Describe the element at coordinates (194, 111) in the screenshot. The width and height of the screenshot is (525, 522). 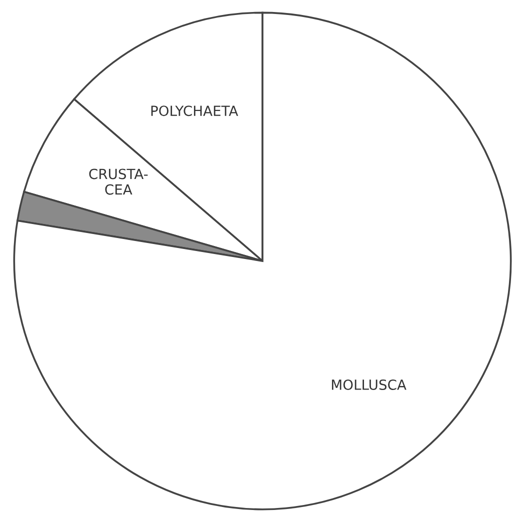
I see `slice-label: POLYCHAETA` at that location.